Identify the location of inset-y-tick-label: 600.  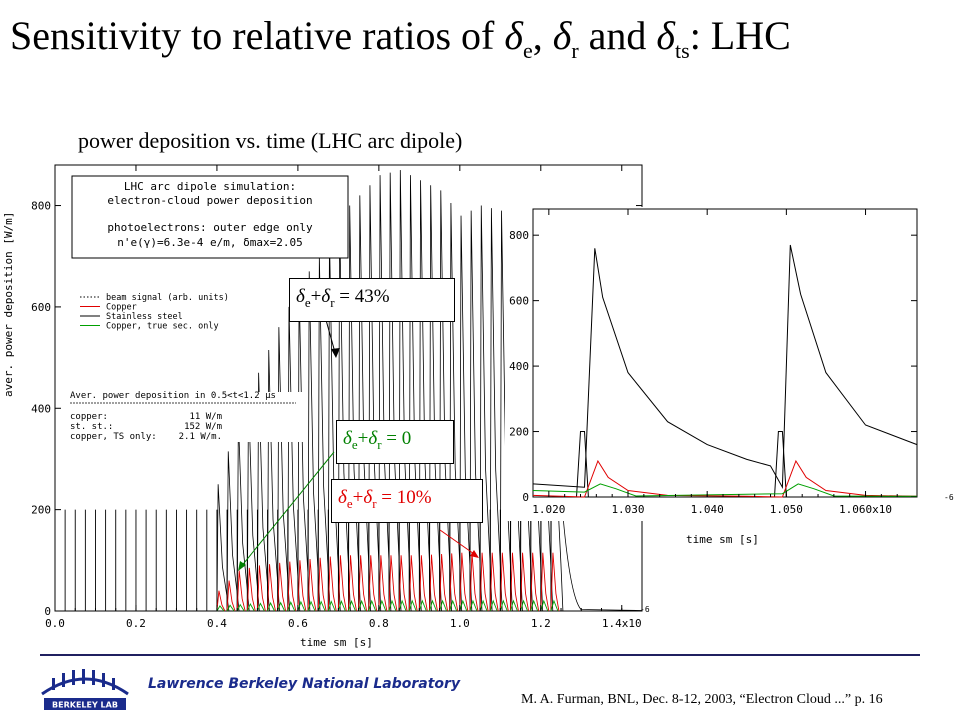
(519, 301).